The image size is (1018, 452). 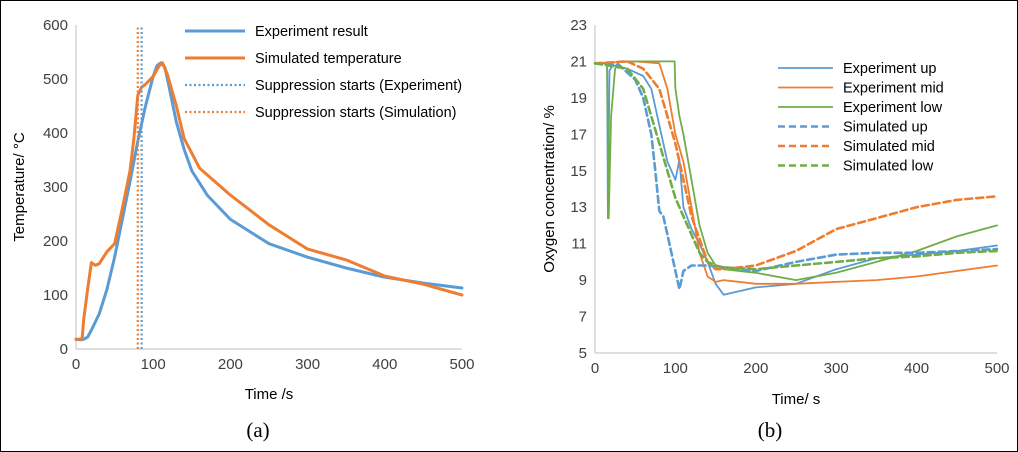 I want to click on legend-label: Suppression starts (Experiment), so click(x=358, y=86).